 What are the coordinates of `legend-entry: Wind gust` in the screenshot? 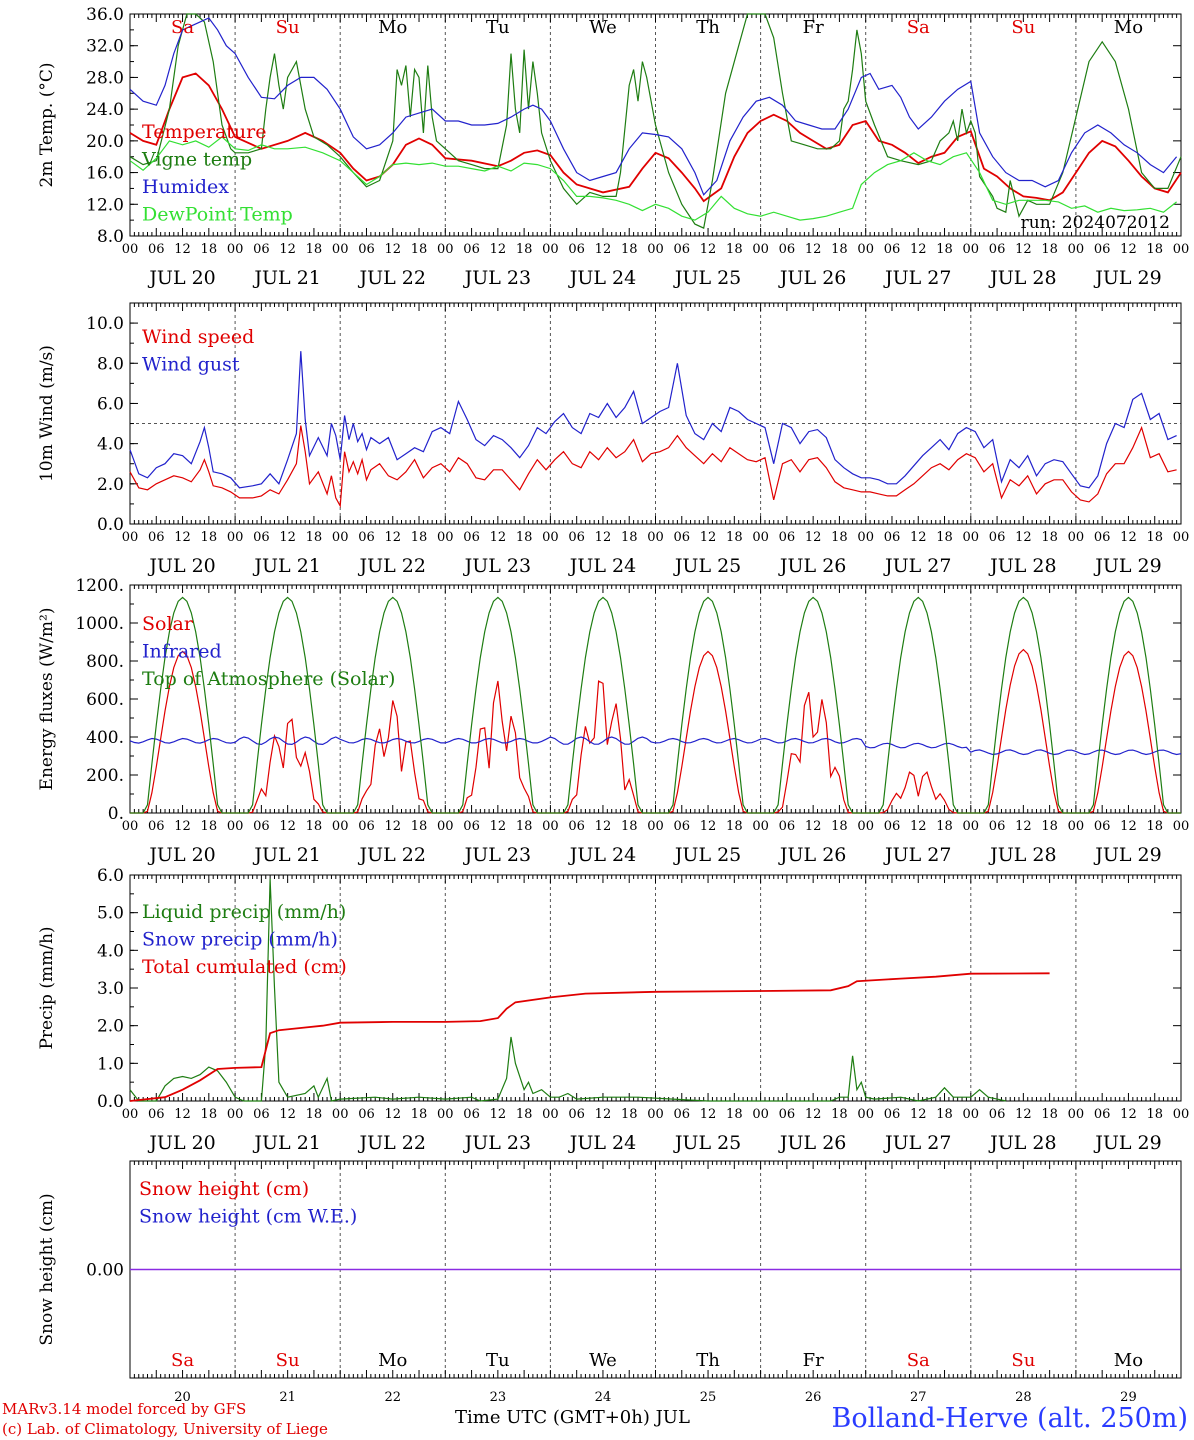 It's located at (191, 365).